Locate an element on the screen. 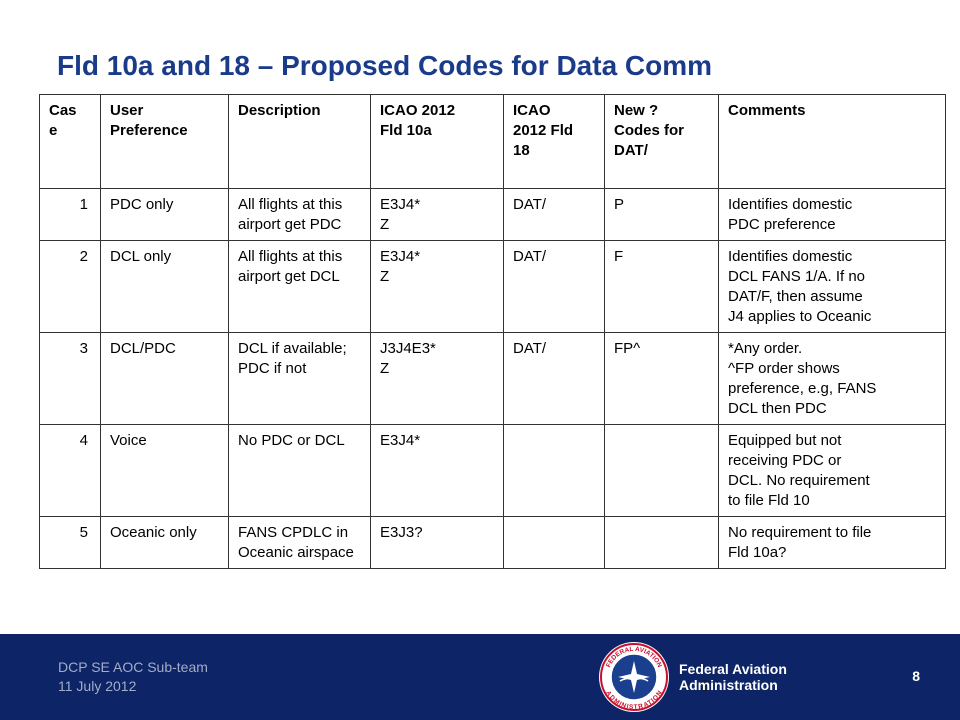  header-new-codes: New ? Codes for DAT/ is located at coordinates (661, 141).